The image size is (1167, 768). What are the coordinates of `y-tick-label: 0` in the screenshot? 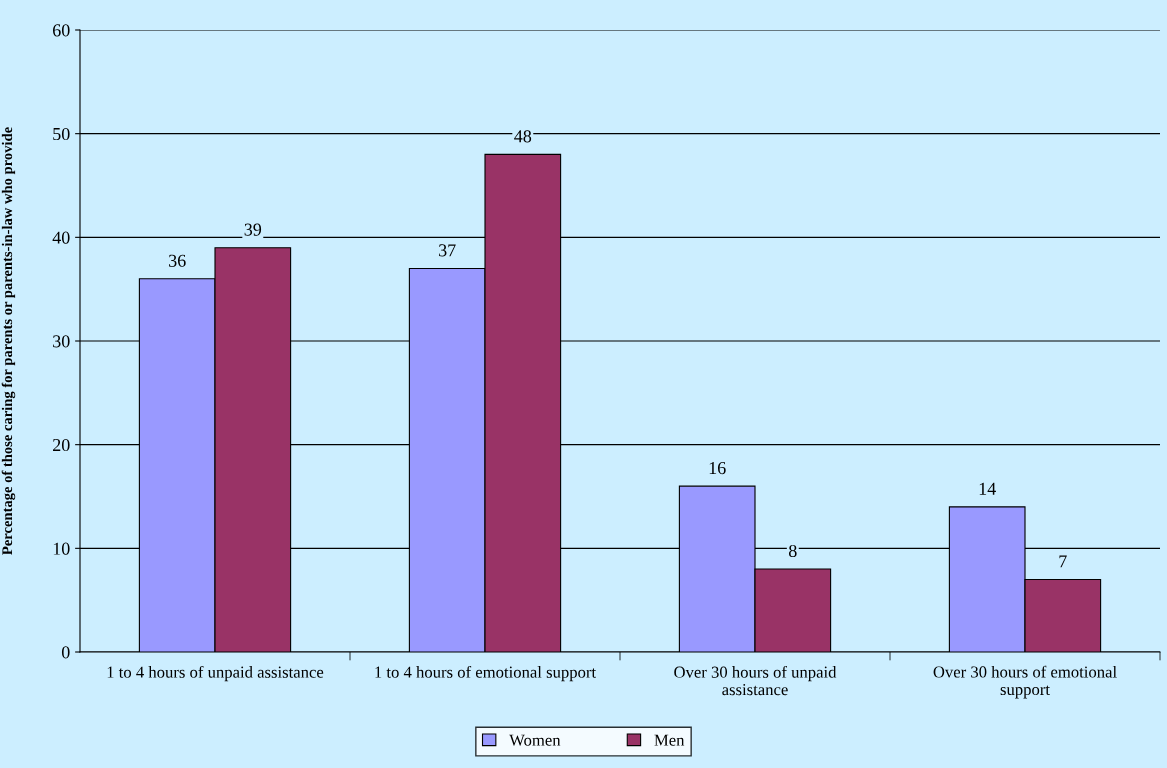 It's located at (65, 652).